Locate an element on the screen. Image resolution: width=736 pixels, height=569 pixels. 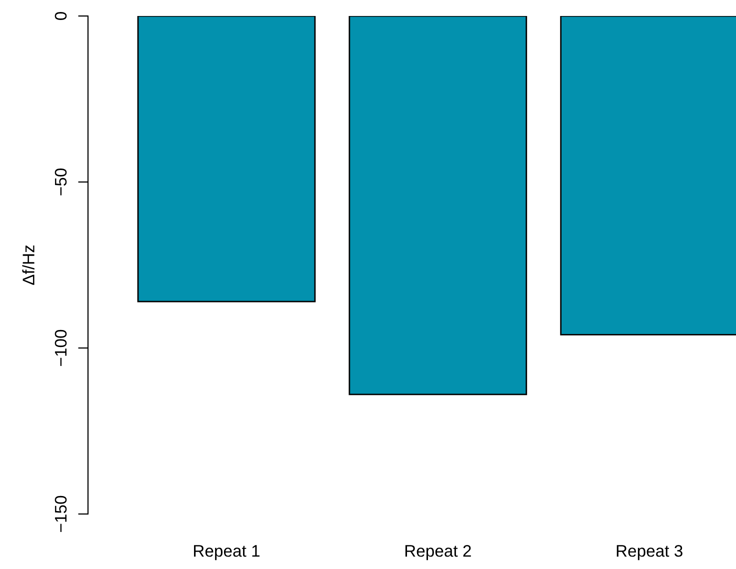
y-tick-label: −50 is located at coordinates (60, 182).